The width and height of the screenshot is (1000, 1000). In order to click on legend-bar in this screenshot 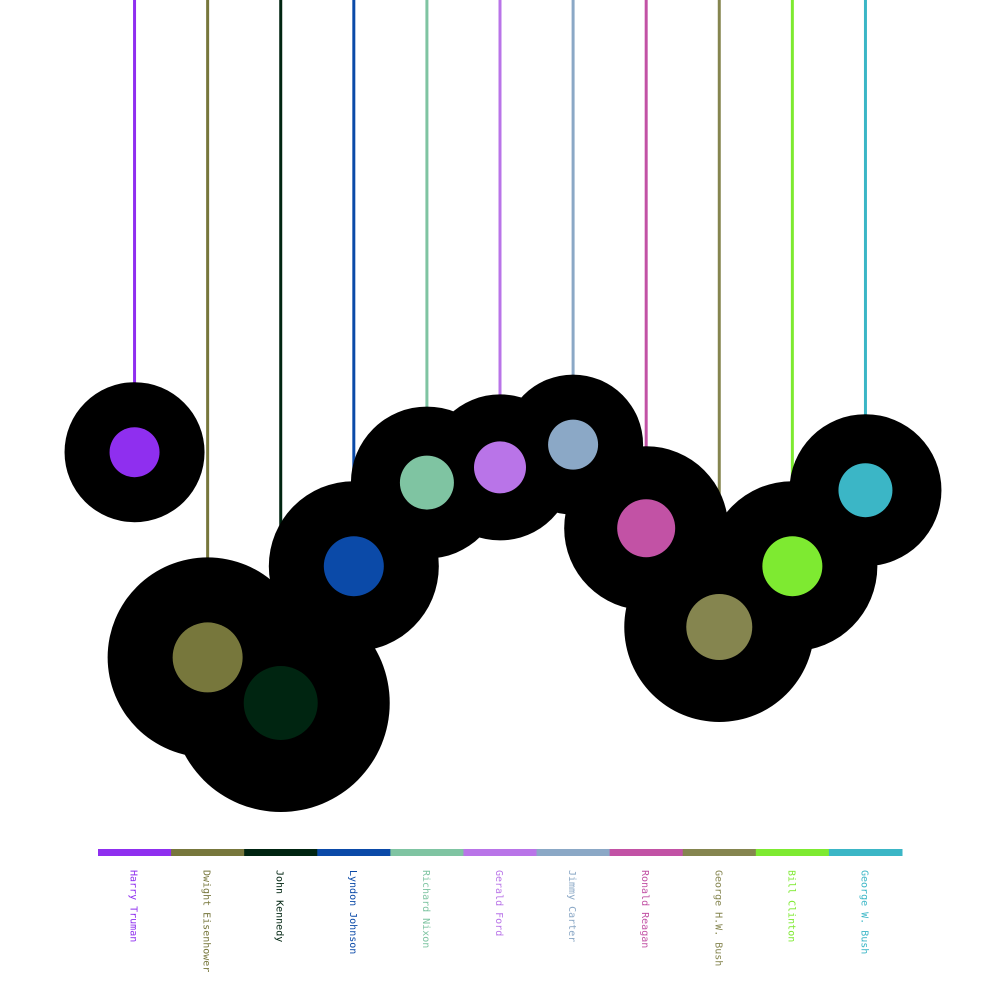, I will do `click(500, 852)`.